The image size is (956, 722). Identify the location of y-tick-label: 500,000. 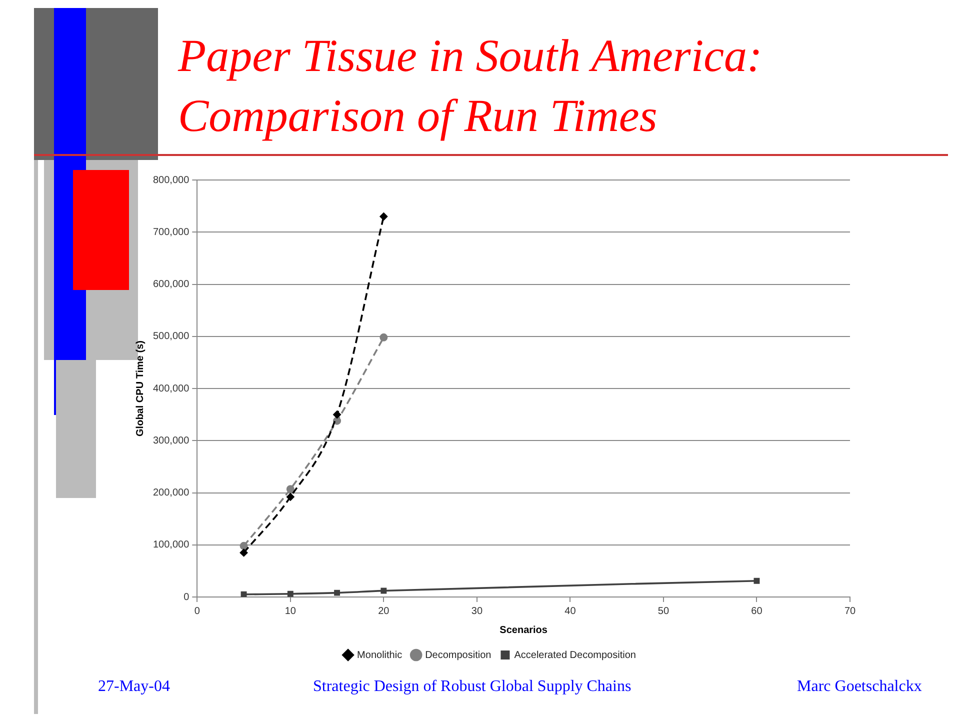
(171, 336).